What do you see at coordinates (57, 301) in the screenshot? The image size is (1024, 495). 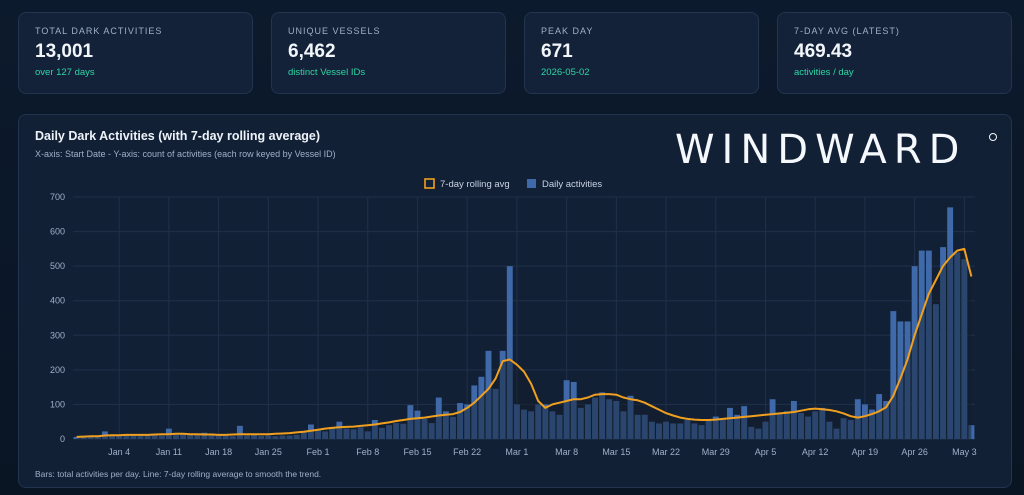 I see `y-tick-label: 400` at bounding box center [57, 301].